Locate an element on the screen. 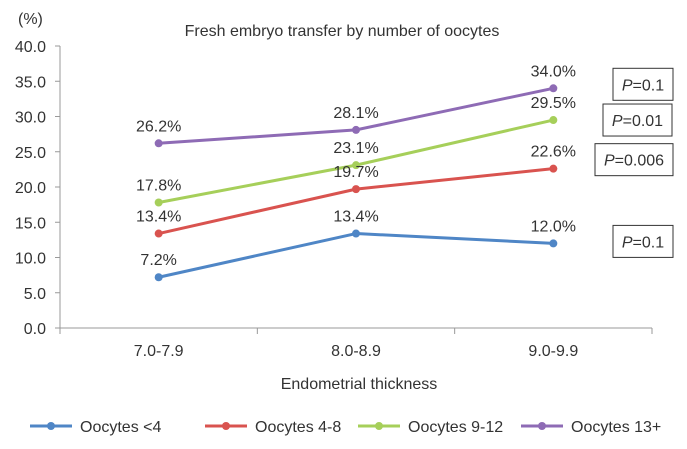 This screenshot has height=449, width=687. data-label: 17.8% is located at coordinates (158, 186).